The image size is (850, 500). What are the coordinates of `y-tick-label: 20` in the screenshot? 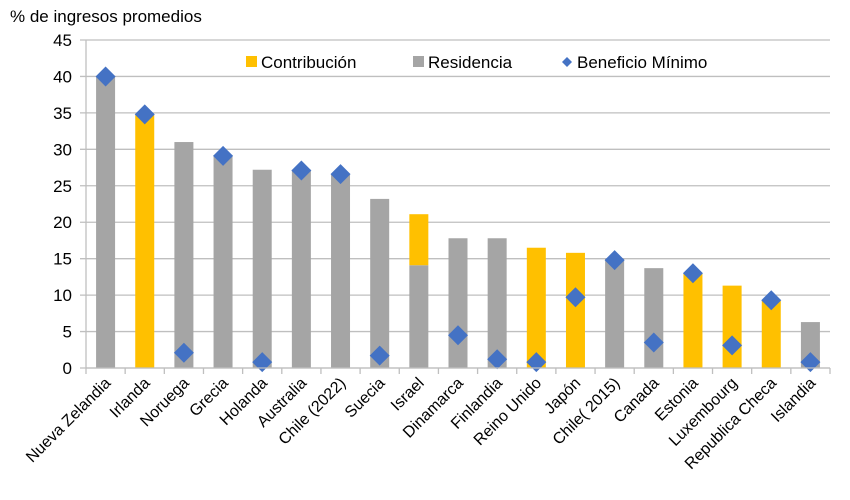 It's located at (62, 222).